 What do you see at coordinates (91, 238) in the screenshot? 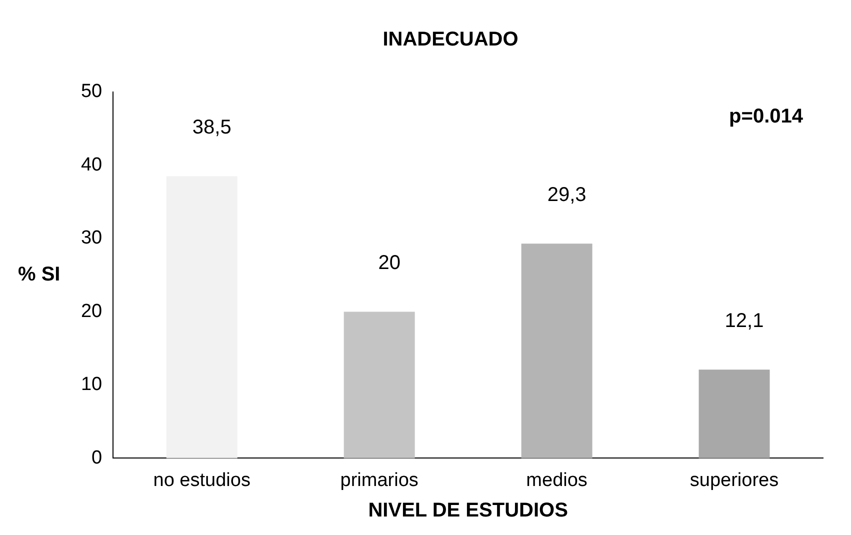
I see `y-tick-label: 30` at bounding box center [91, 238].